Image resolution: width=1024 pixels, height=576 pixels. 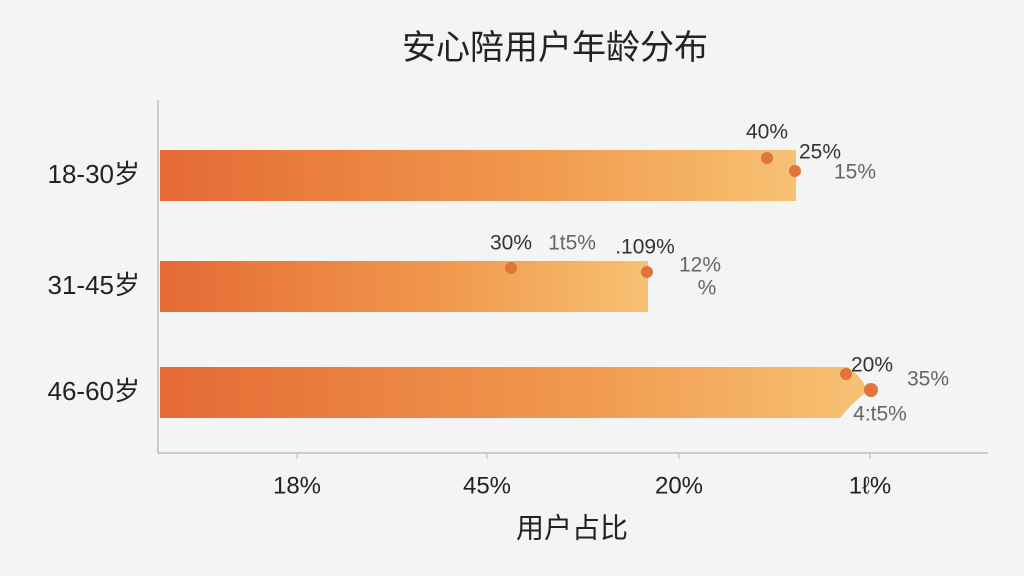 What do you see at coordinates (679, 485) in the screenshot?
I see `x-tick-label: 20%` at bounding box center [679, 485].